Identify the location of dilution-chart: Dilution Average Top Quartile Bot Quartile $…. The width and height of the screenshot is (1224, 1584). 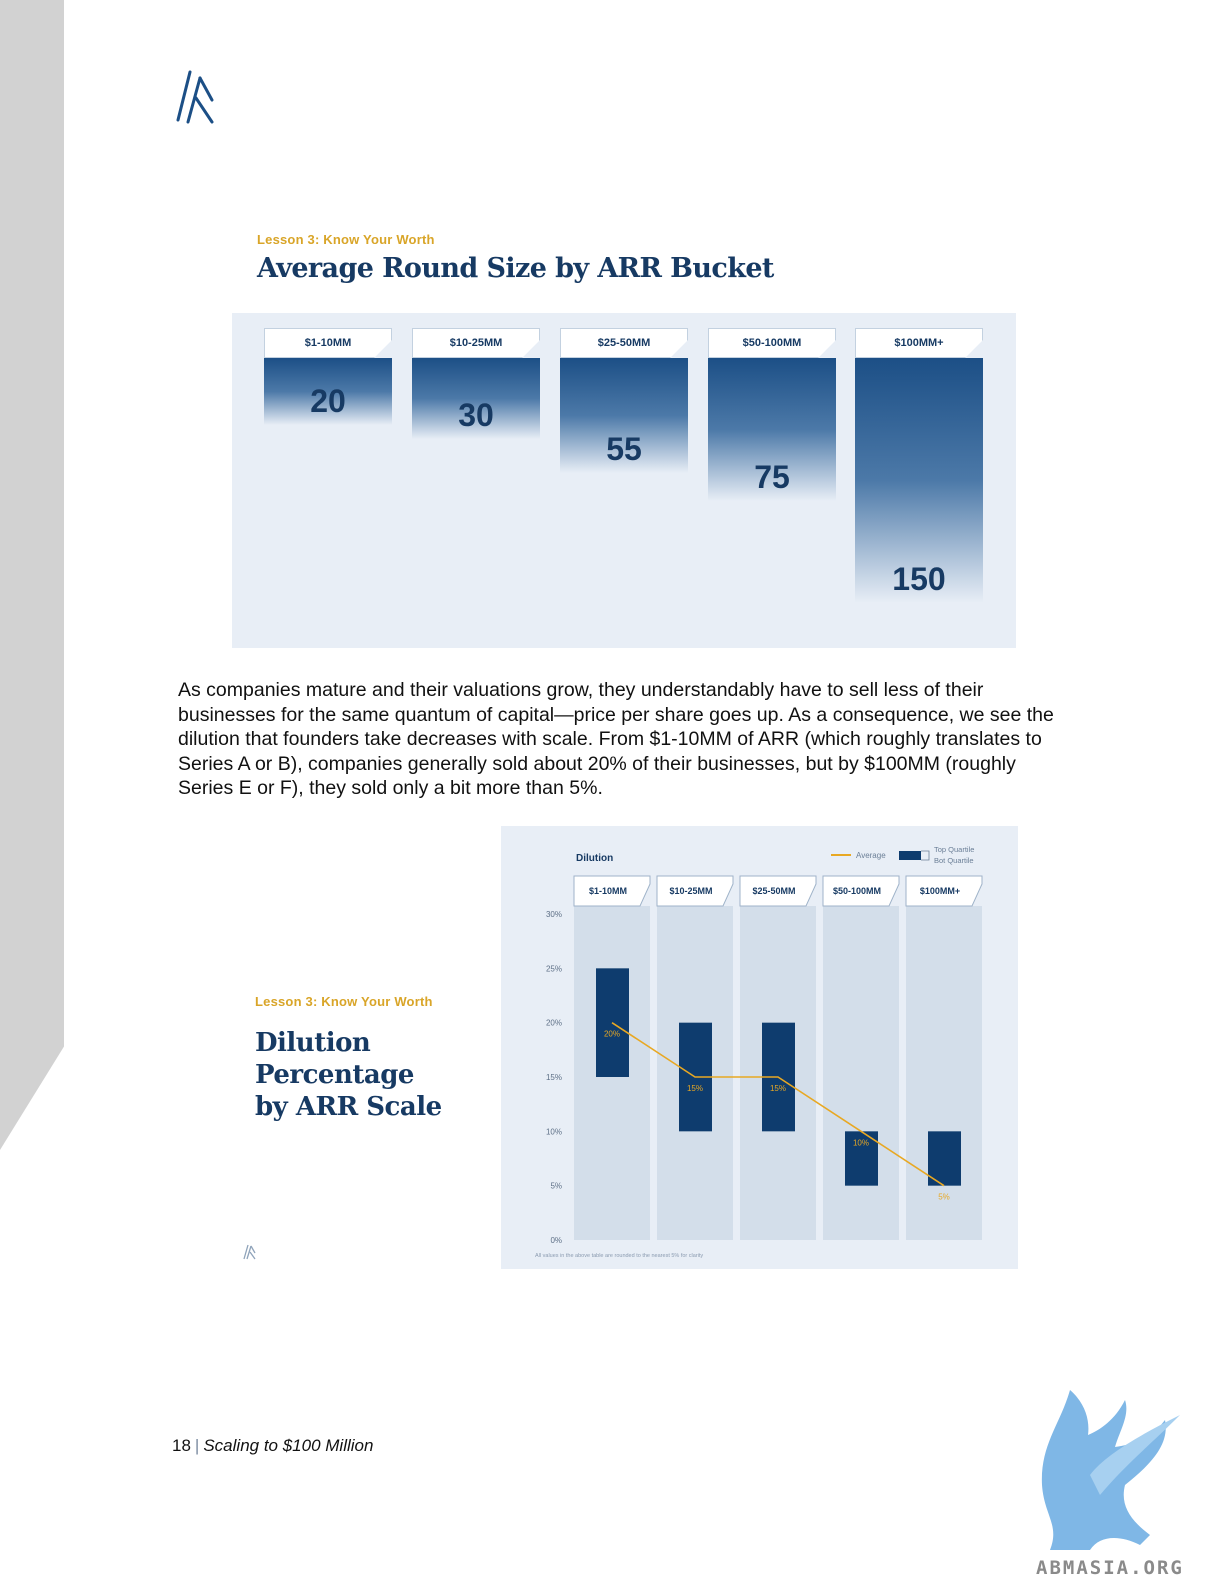
(759, 1047).